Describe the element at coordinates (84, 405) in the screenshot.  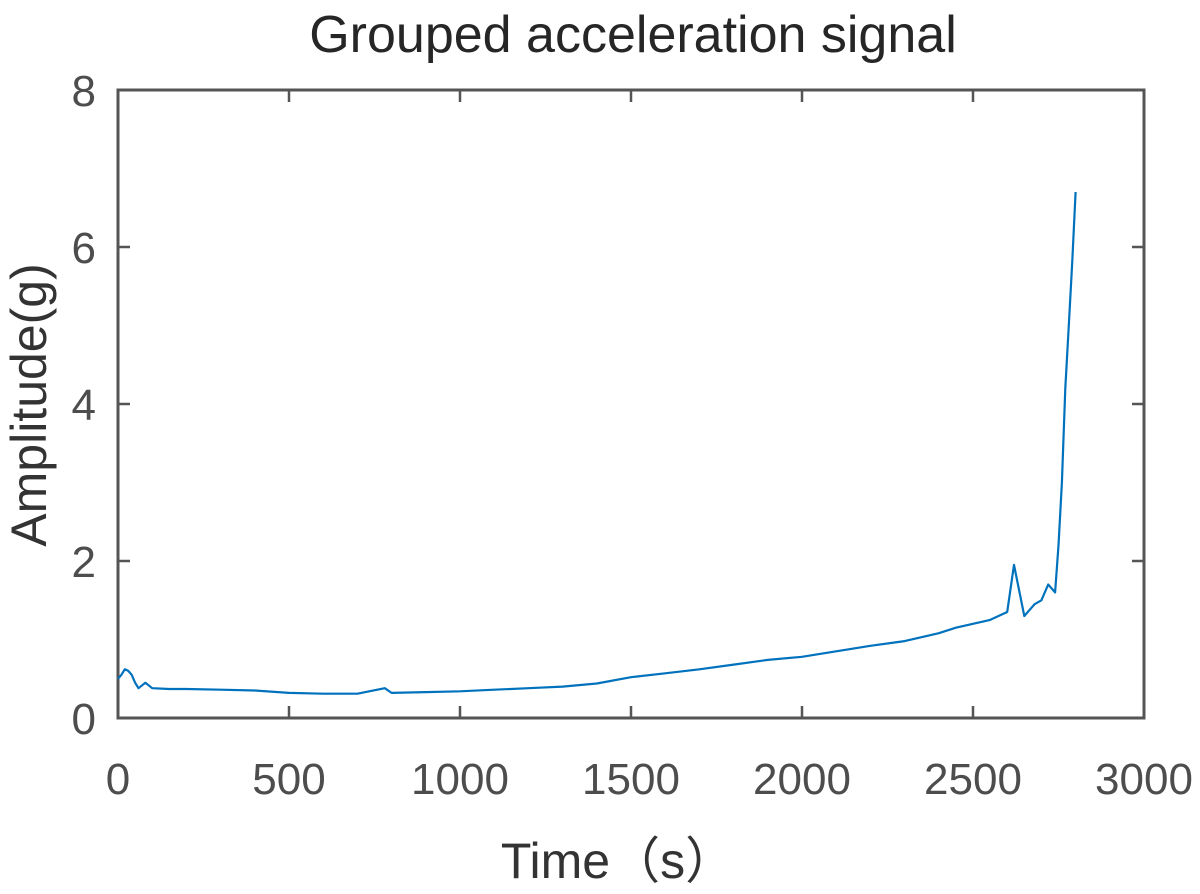
I see `y-tick-label: 4` at that location.